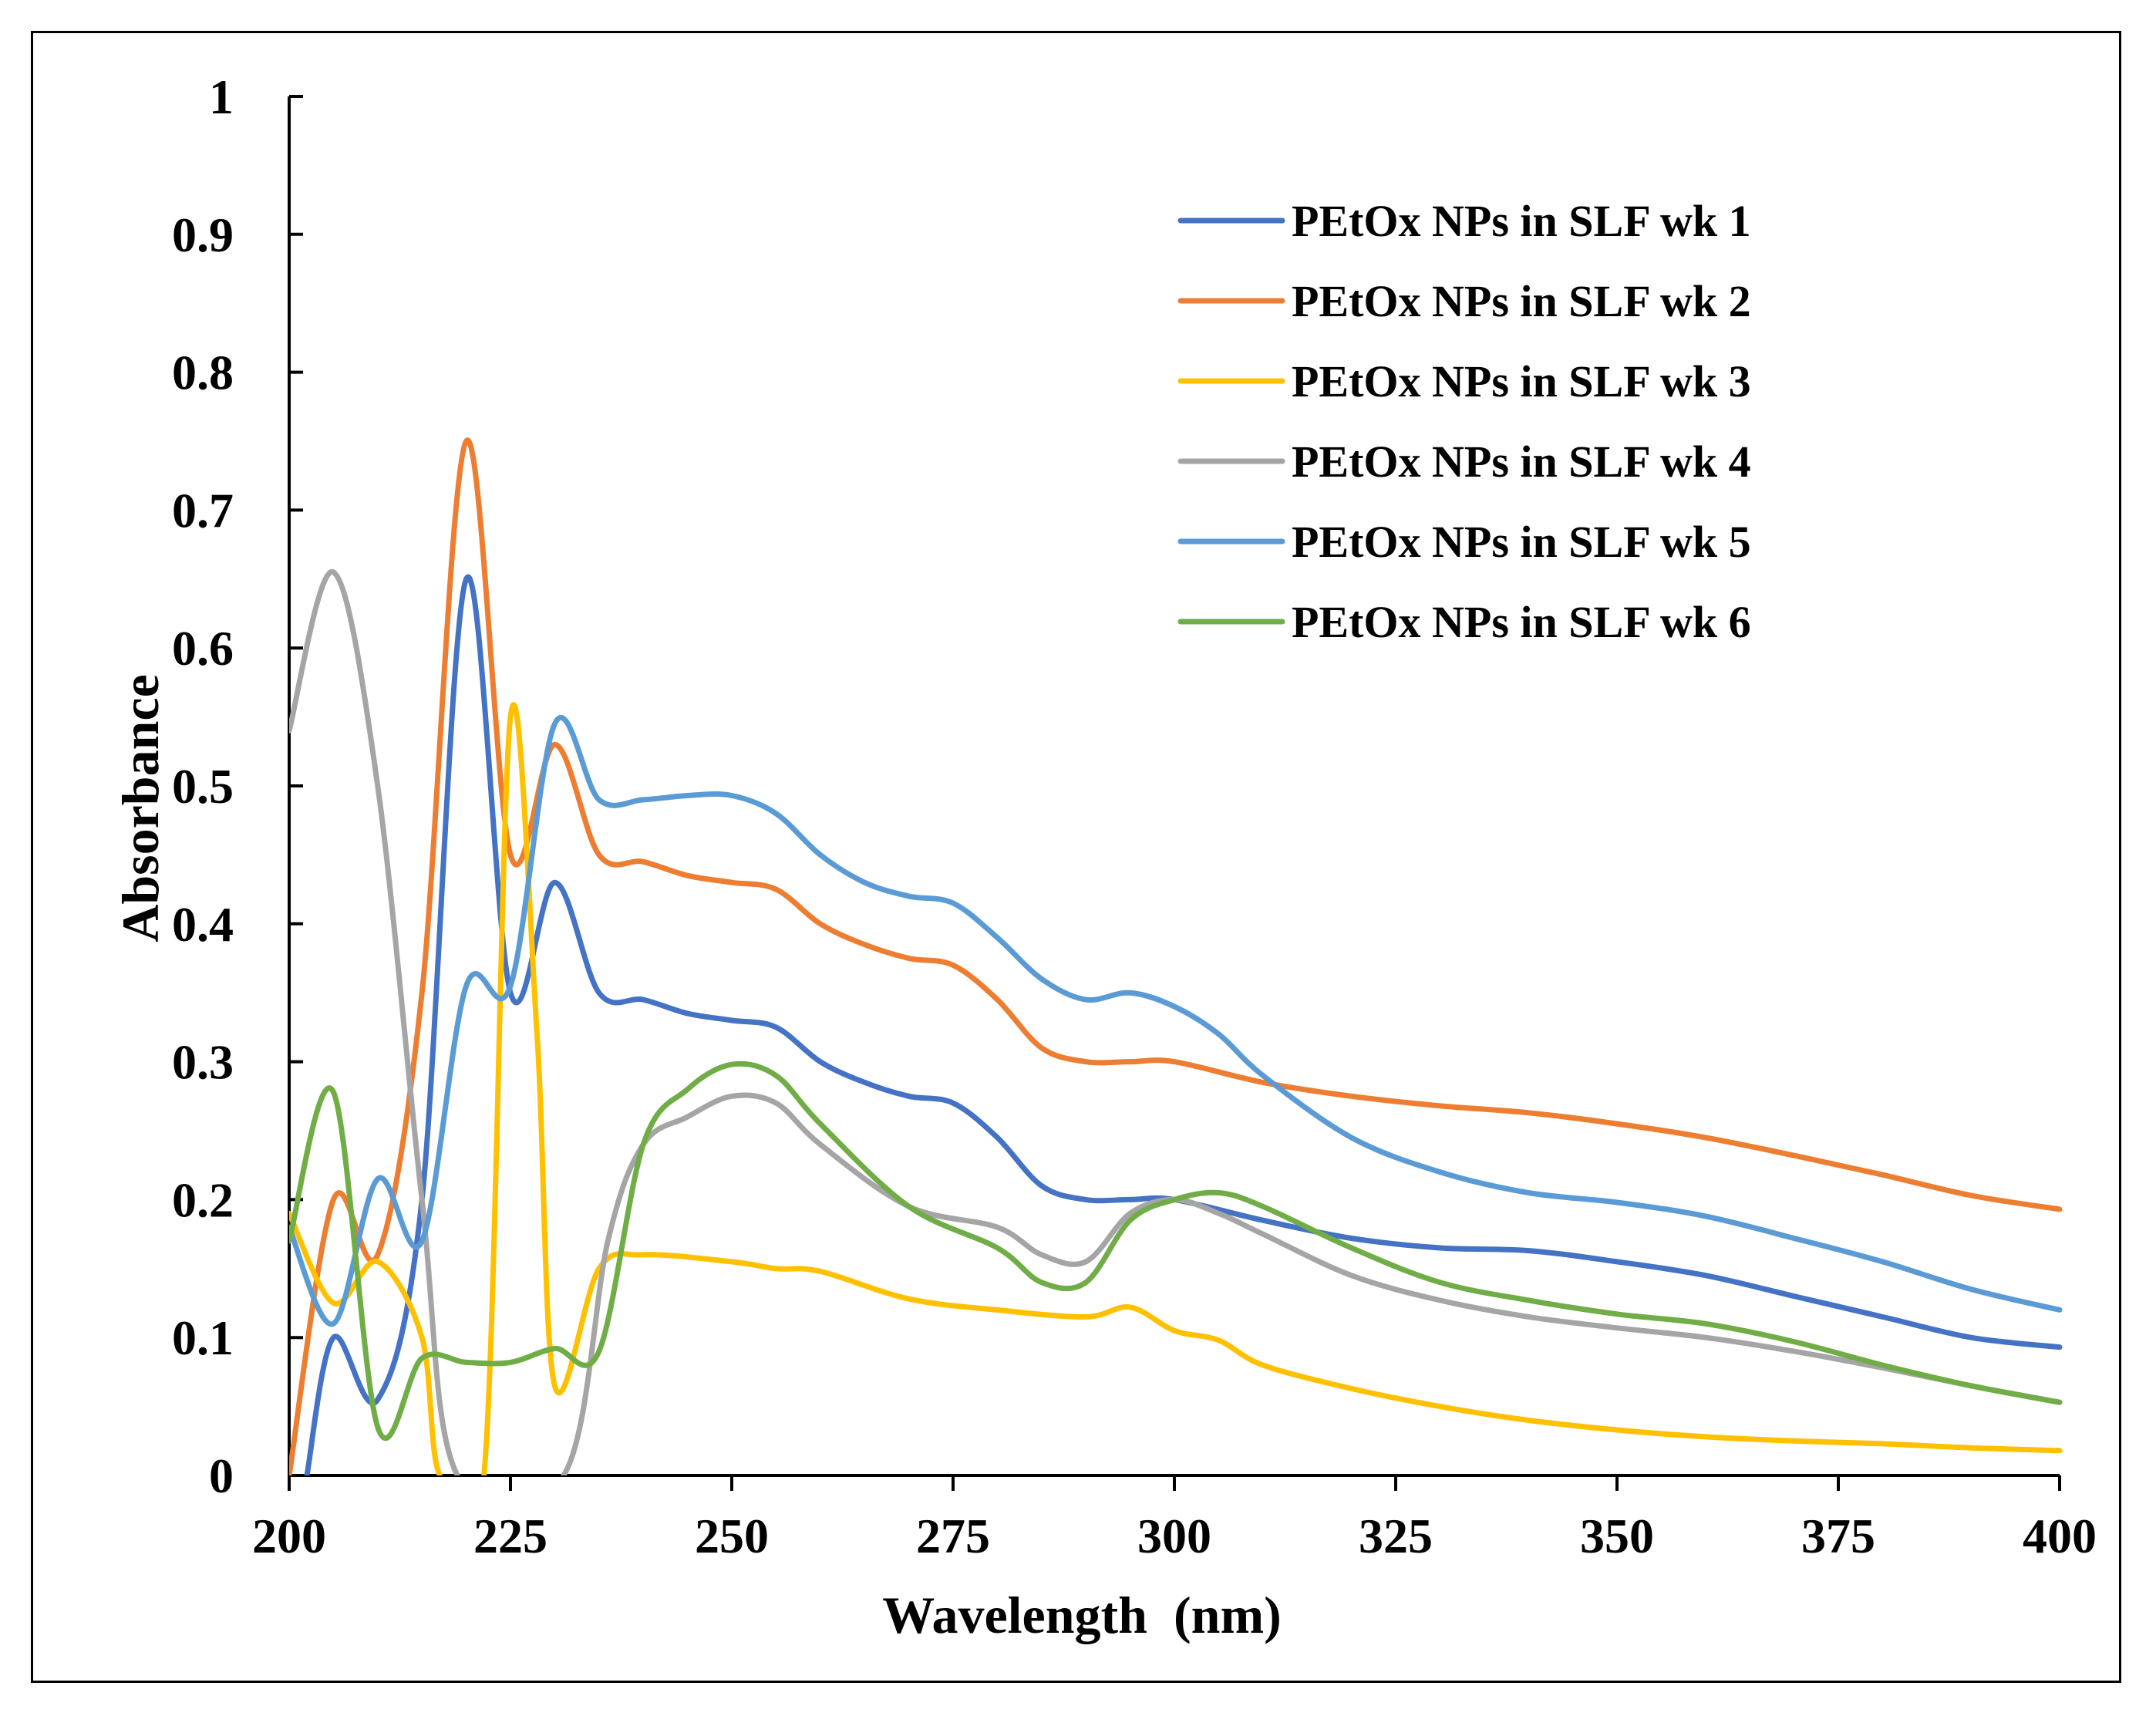 The width and height of the screenshot is (2156, 1723). What do you see at coordinates (203, 1062) in the screenshot?
I see `y-tick-label: 0.3` at bounding box center [203, 1062].